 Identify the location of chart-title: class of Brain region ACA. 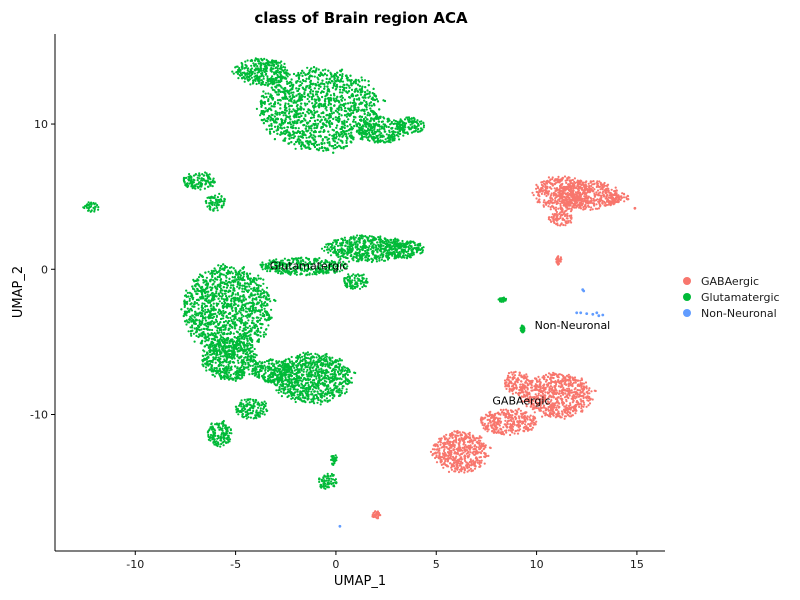
(361, 18).